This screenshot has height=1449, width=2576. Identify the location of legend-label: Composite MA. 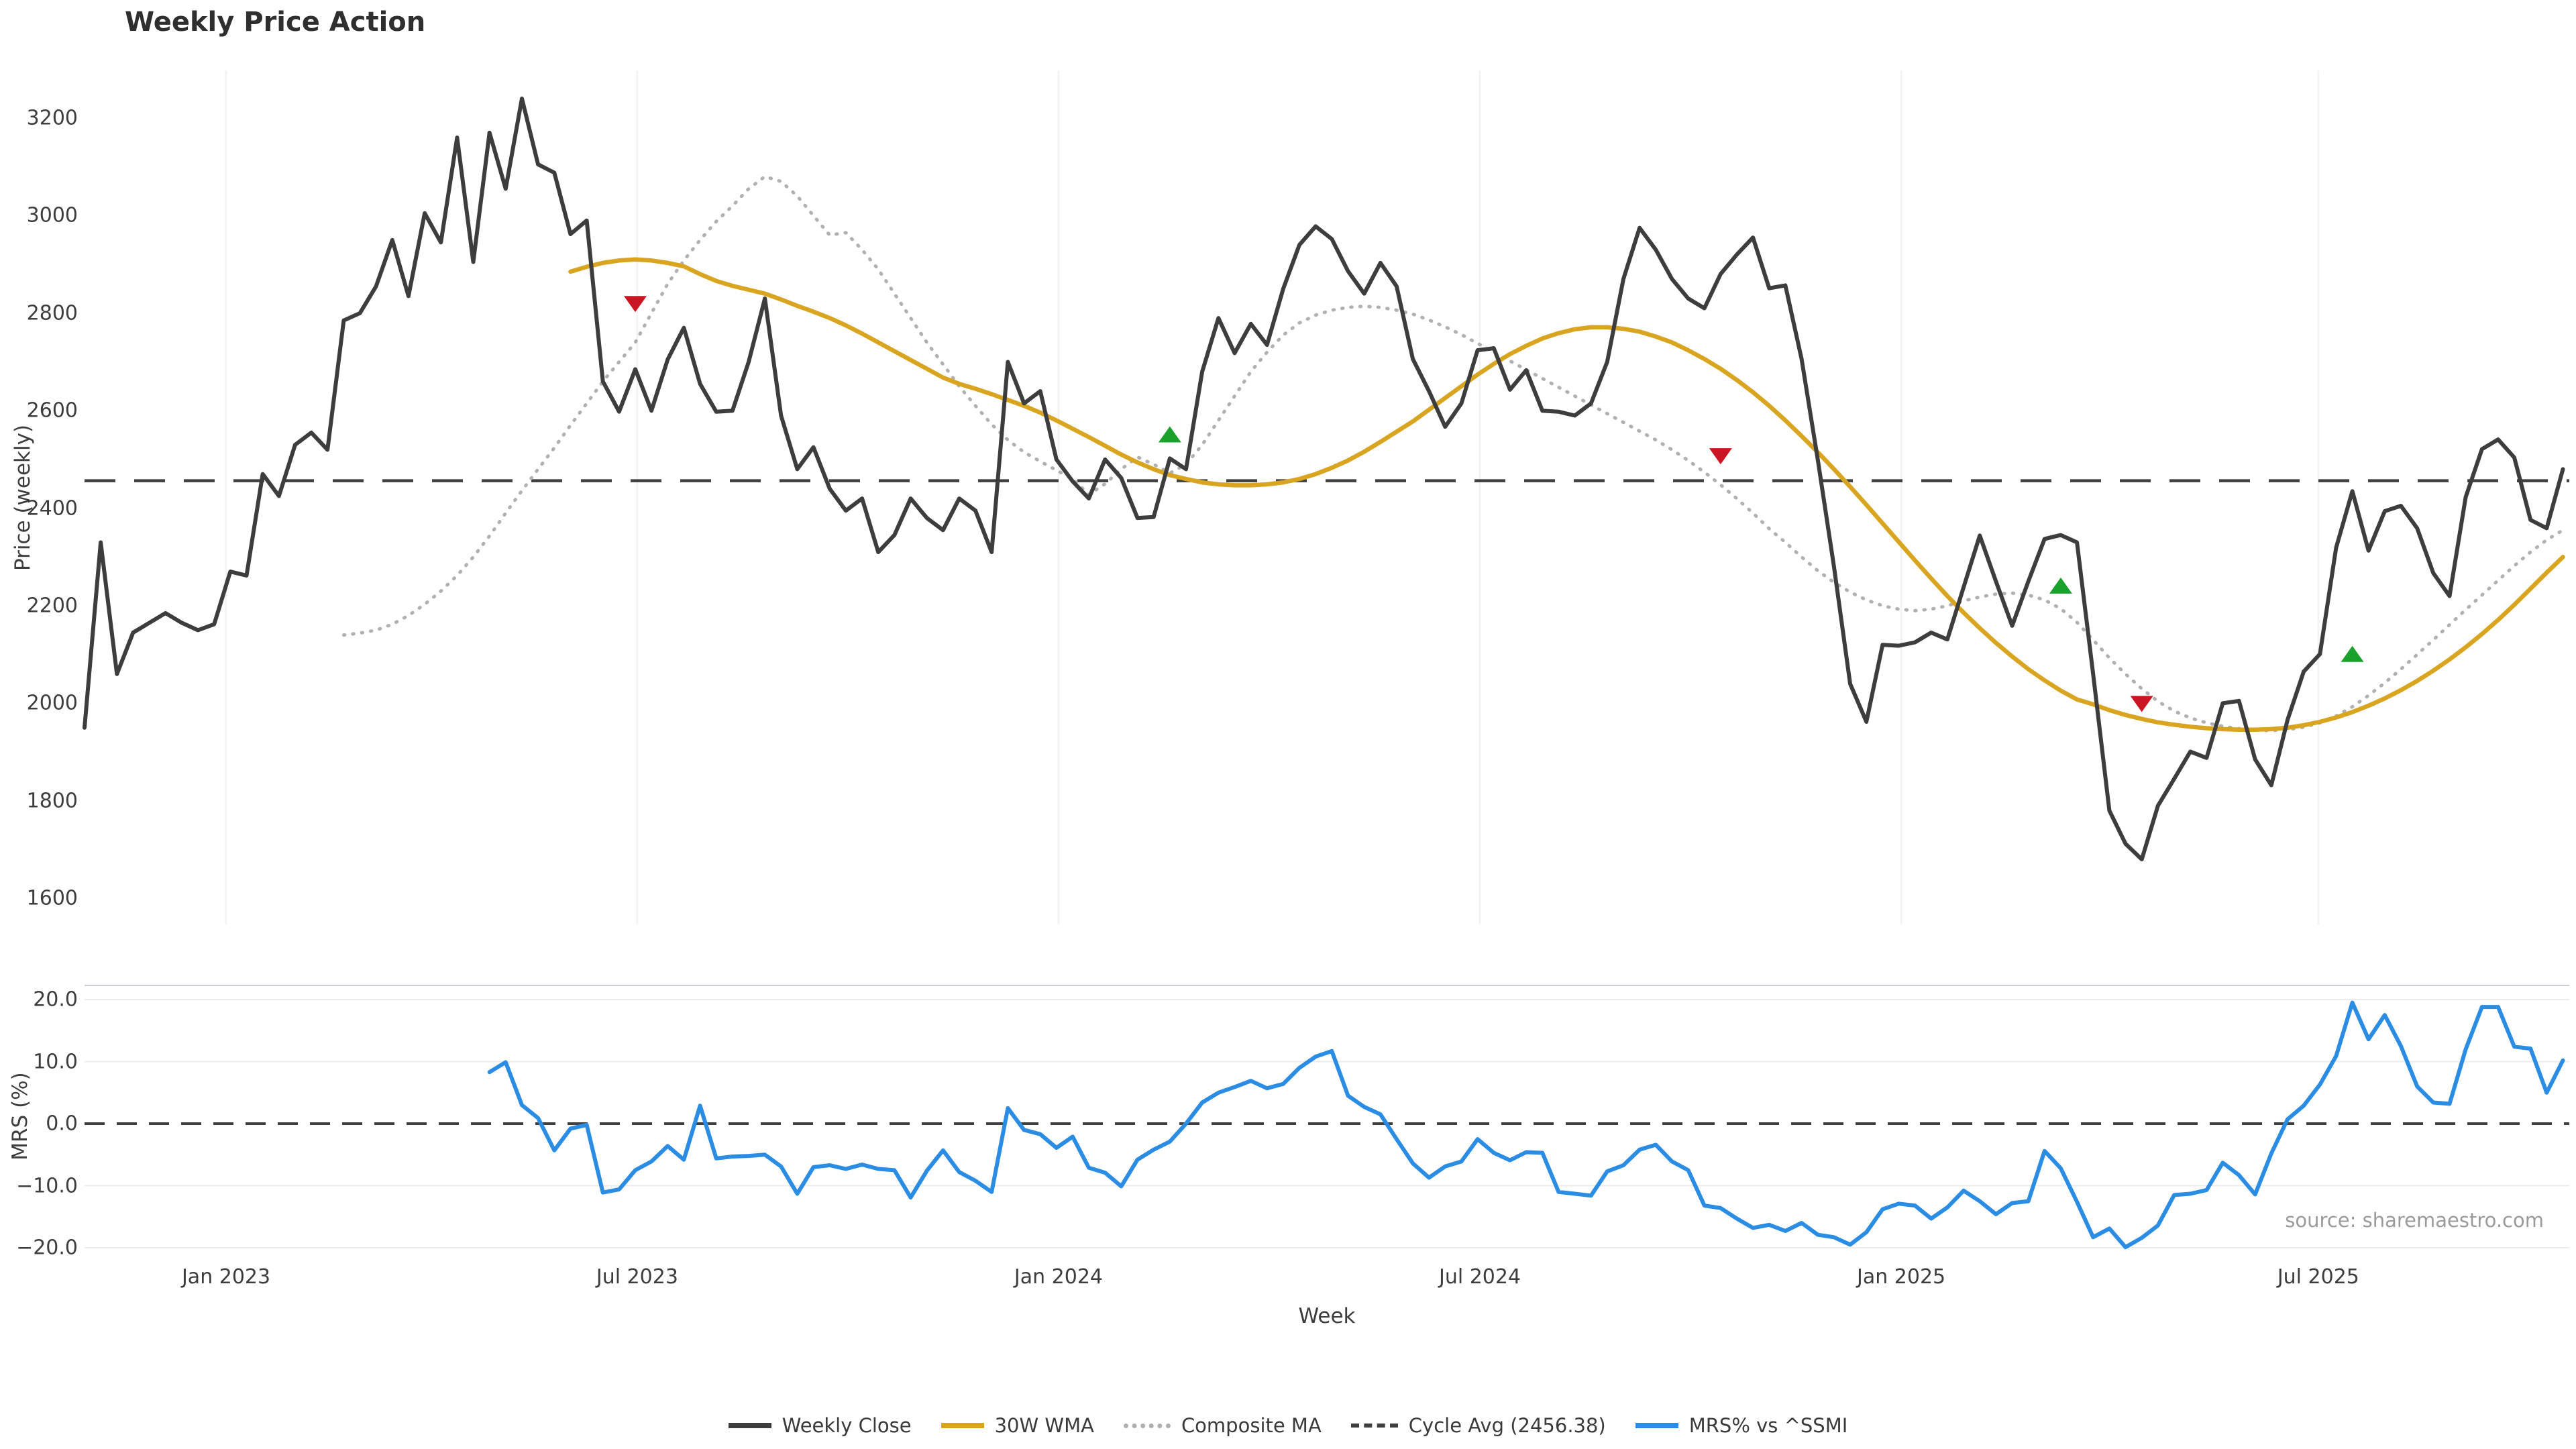
(1251, 1425).